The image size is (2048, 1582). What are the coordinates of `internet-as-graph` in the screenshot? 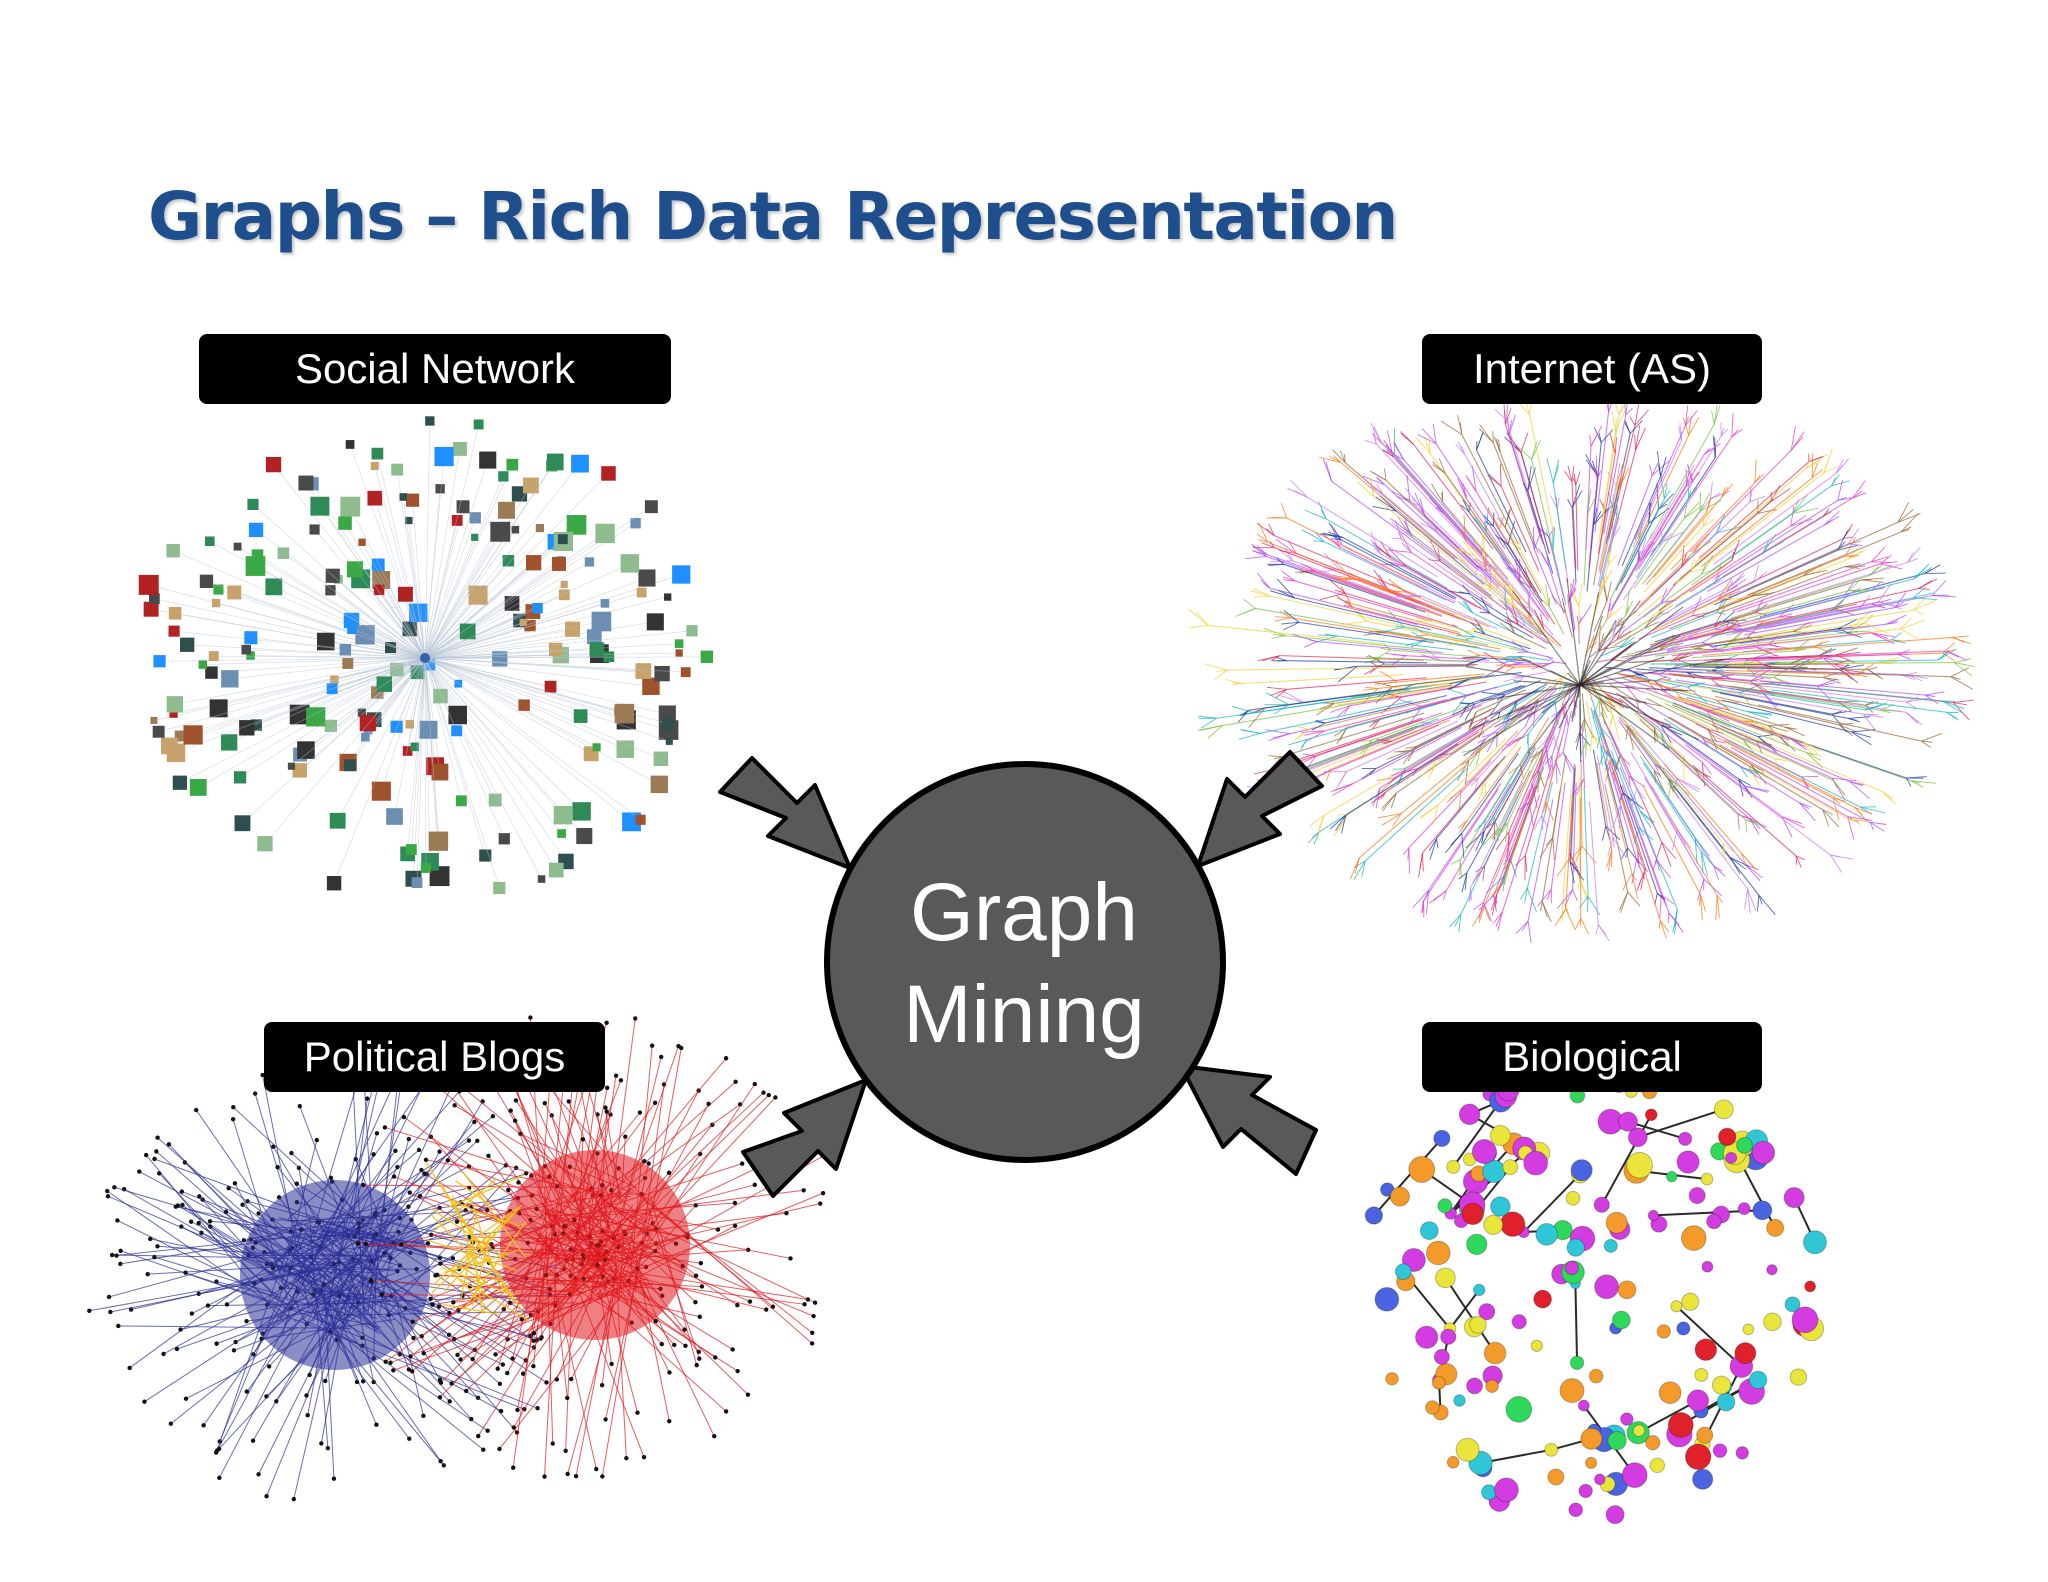 It's located at (1581, 666).